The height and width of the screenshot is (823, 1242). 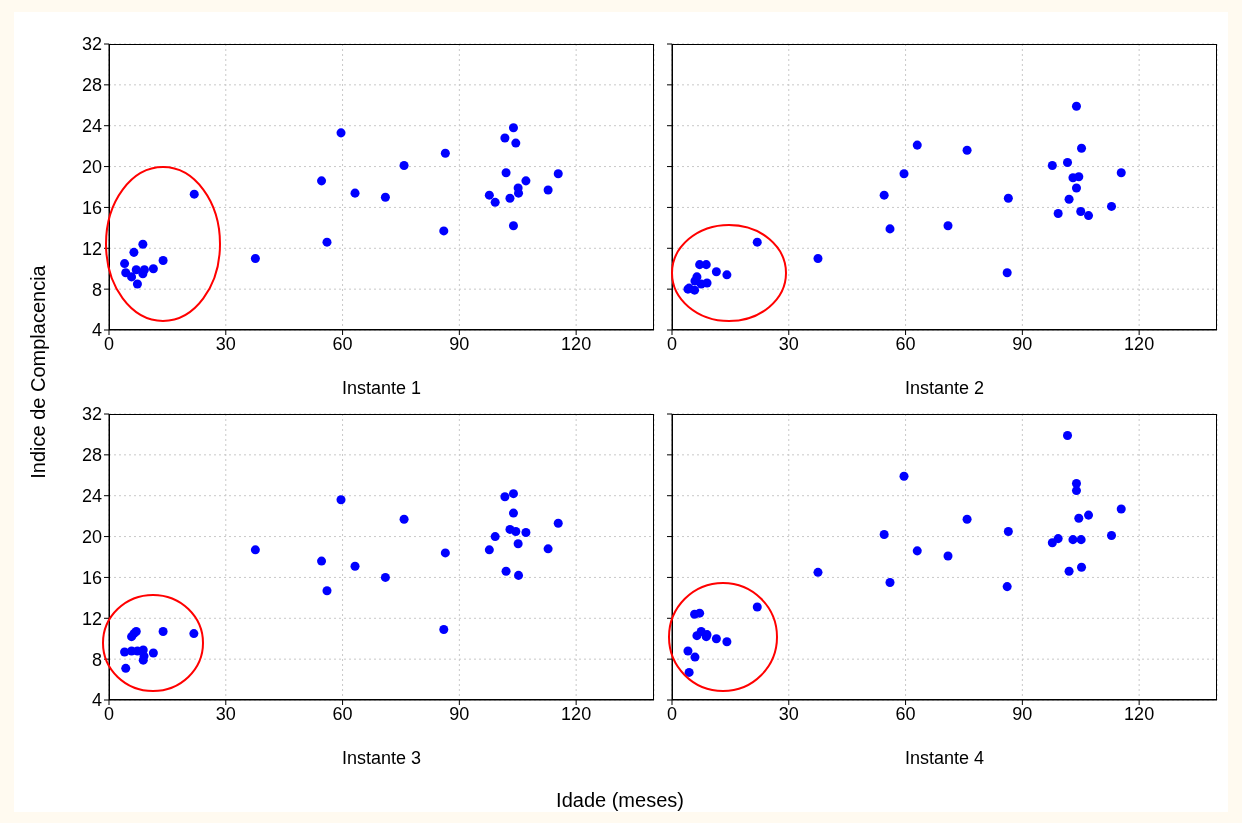 What do you see at coordinates (38, 372) in the screenshot?
I see `y-axis-title: Indice de Complacencia` at bounding box center [38, 372].